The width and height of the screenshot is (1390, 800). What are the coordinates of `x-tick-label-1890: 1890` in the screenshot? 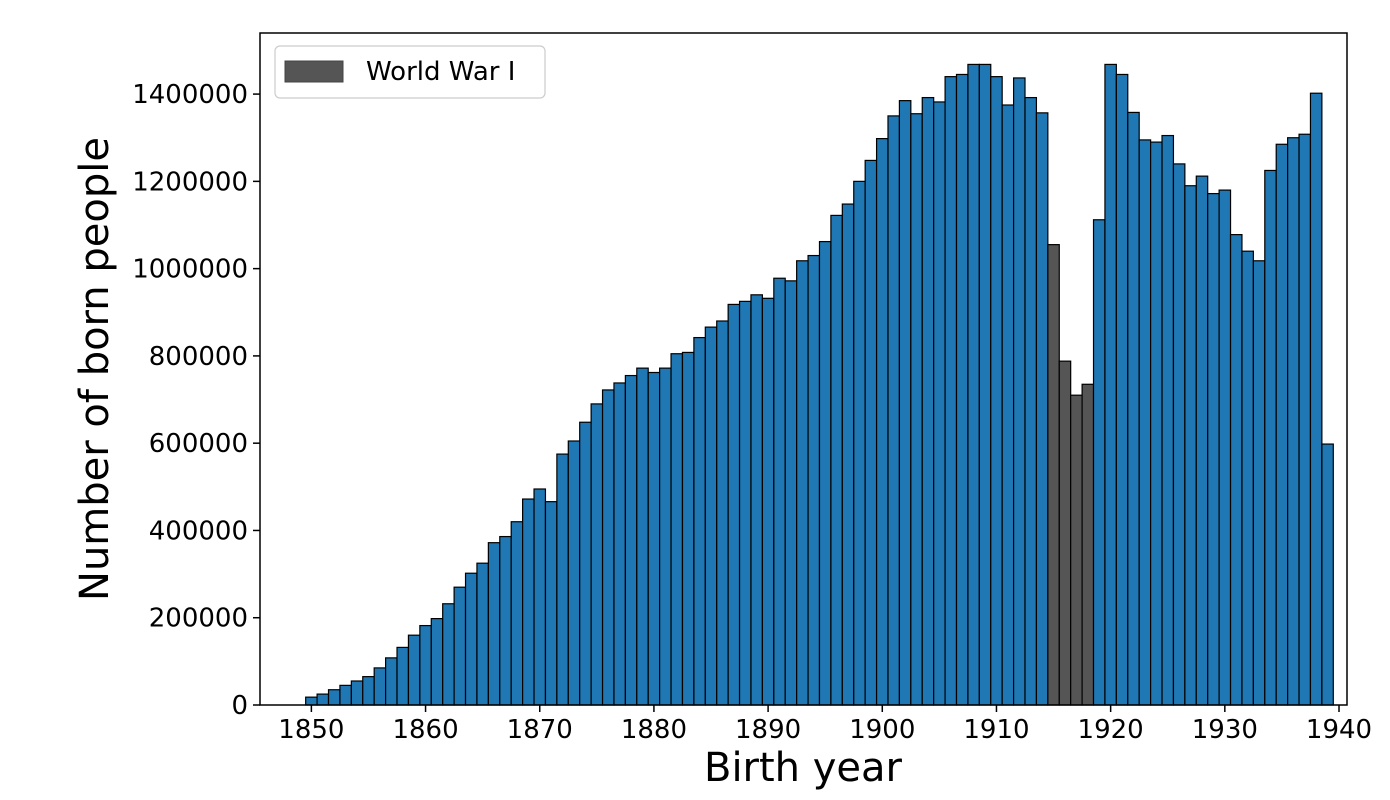 It's located at (768, 730).